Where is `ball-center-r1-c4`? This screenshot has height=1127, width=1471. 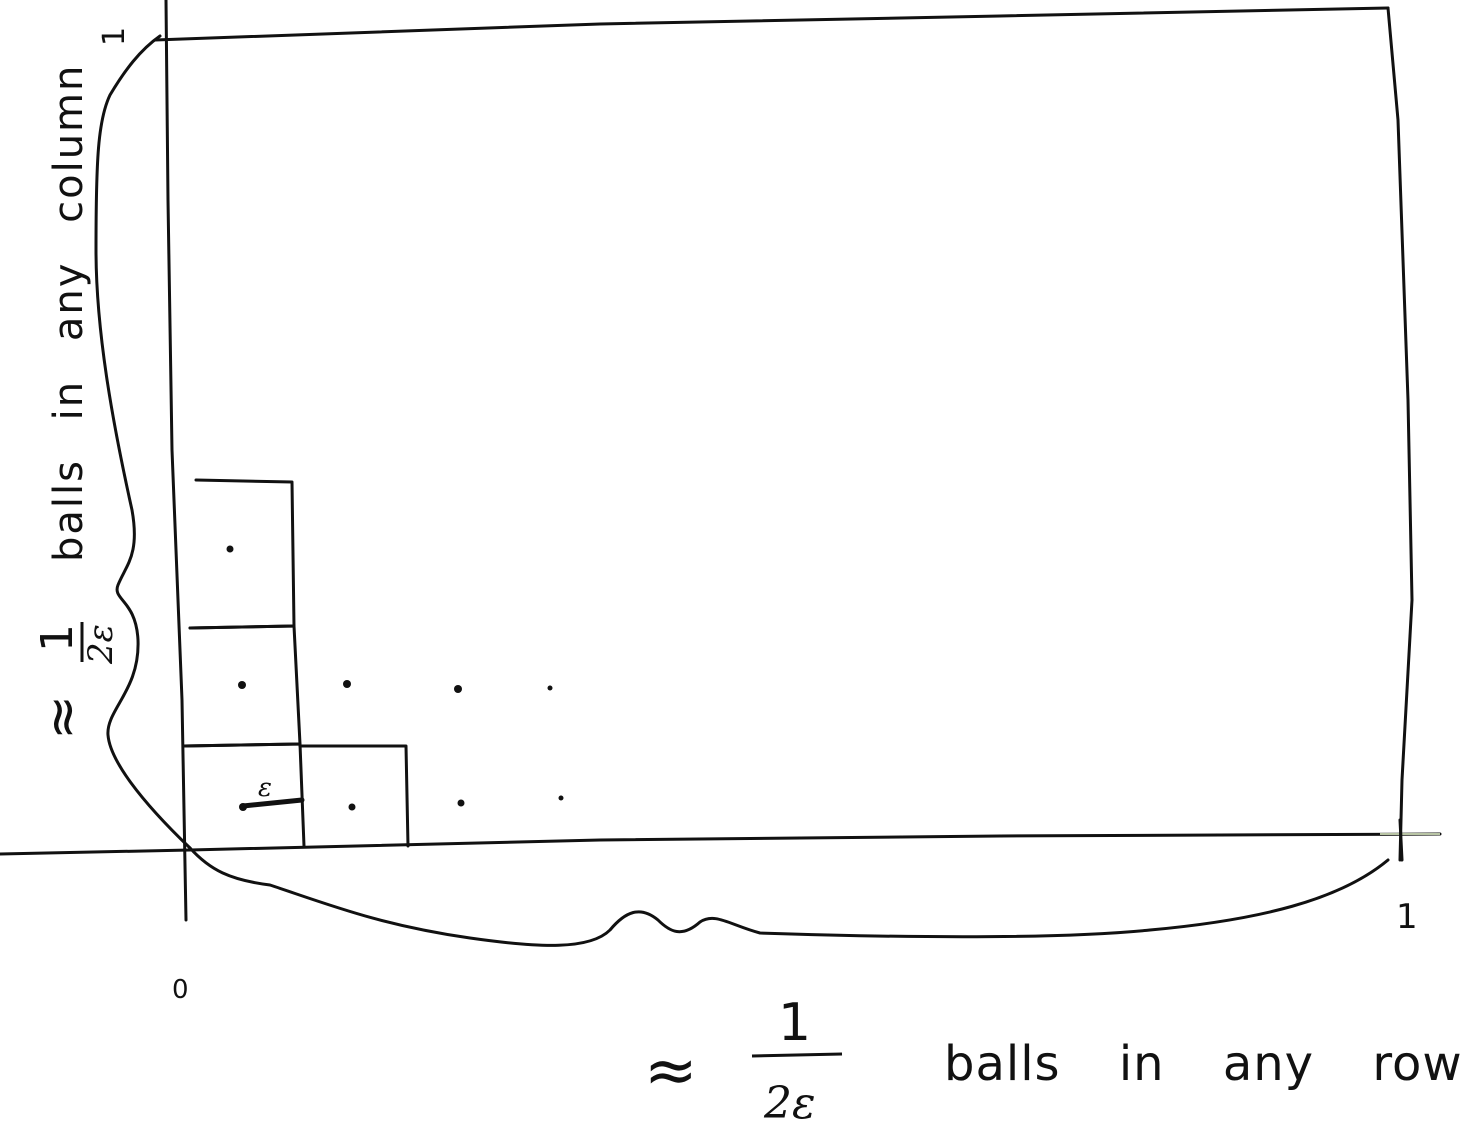
ball-center-r1-c4 is located at coordinates (550, 688).